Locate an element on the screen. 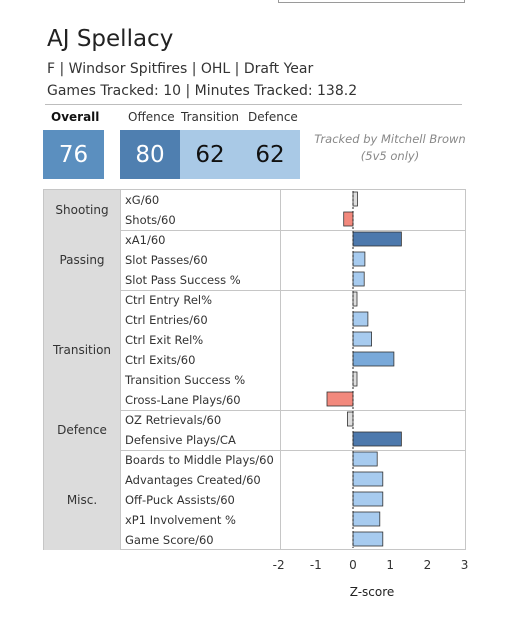 The height and width of the screenshot is (635, 511). x-axis-title: Z-score is located at coordinates (372, 592).